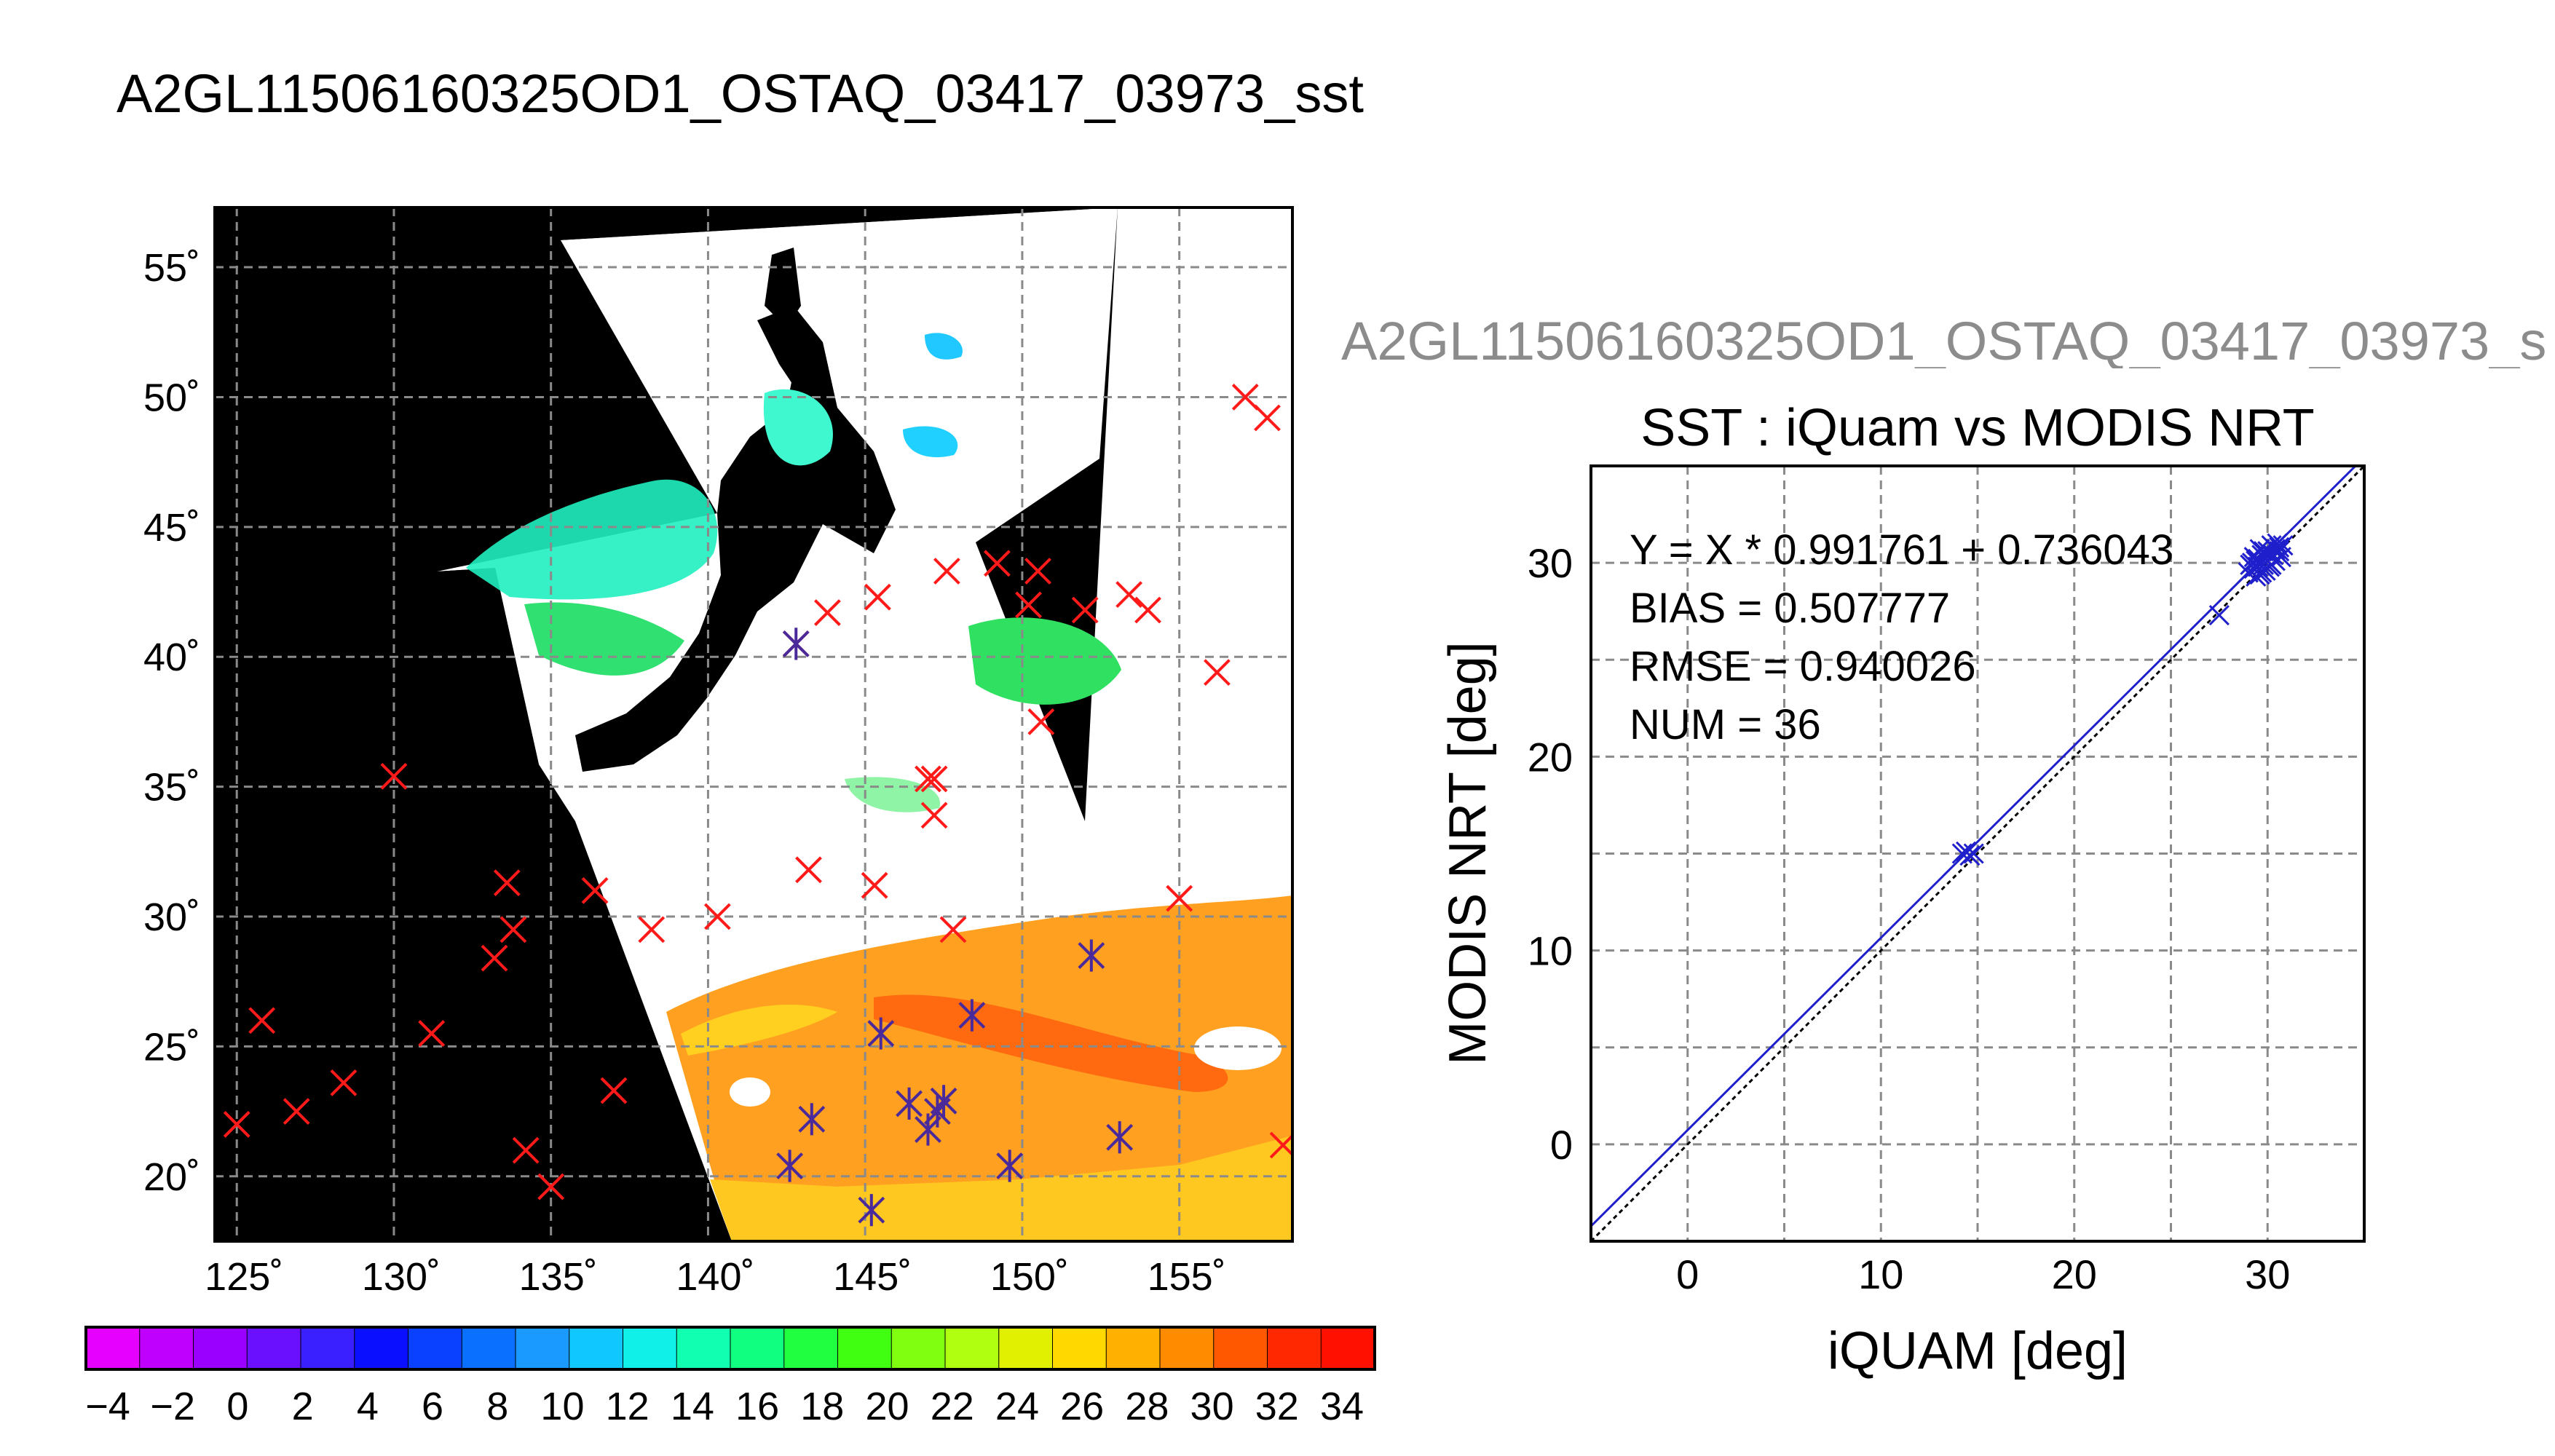  Describe the element at coordinates (1147, 1406) in the screenshot. I see `colorbar-tick-label: 28` at that location.